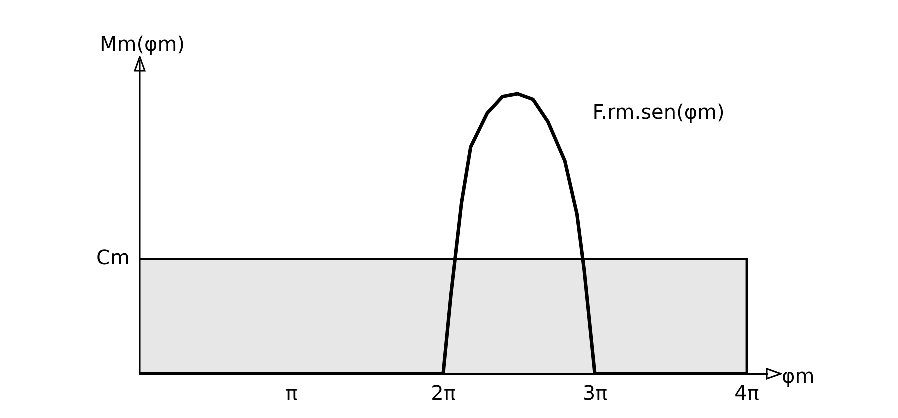 Image resolution: width=898 pixels, height=418 pixels. Describe the element at coordinates (658, 112) in the screenshot. I see `text: F.rm.sen(φm)` at that location.